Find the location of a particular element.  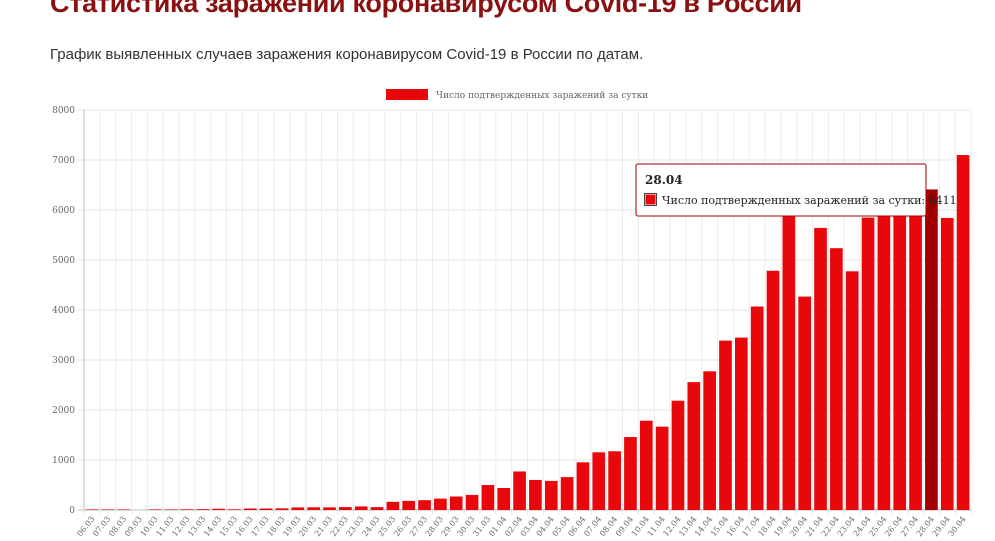

bar-13.03 is located at coordinates (203, 509).